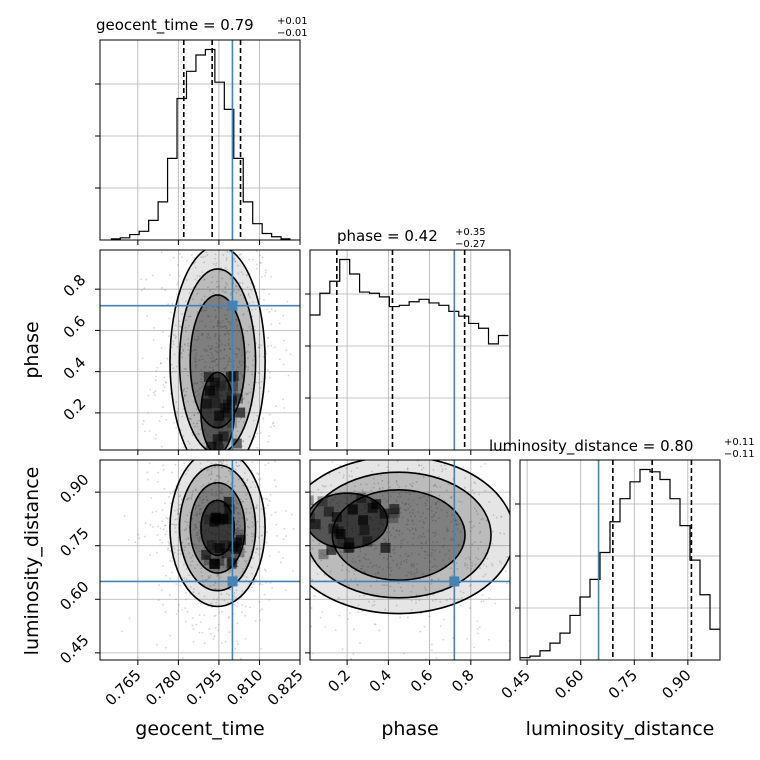  Describe the element at coordinates (32, 561) in the screenshot. I see `ylabel-luminosity-distance: luminosity_distance` at that location.